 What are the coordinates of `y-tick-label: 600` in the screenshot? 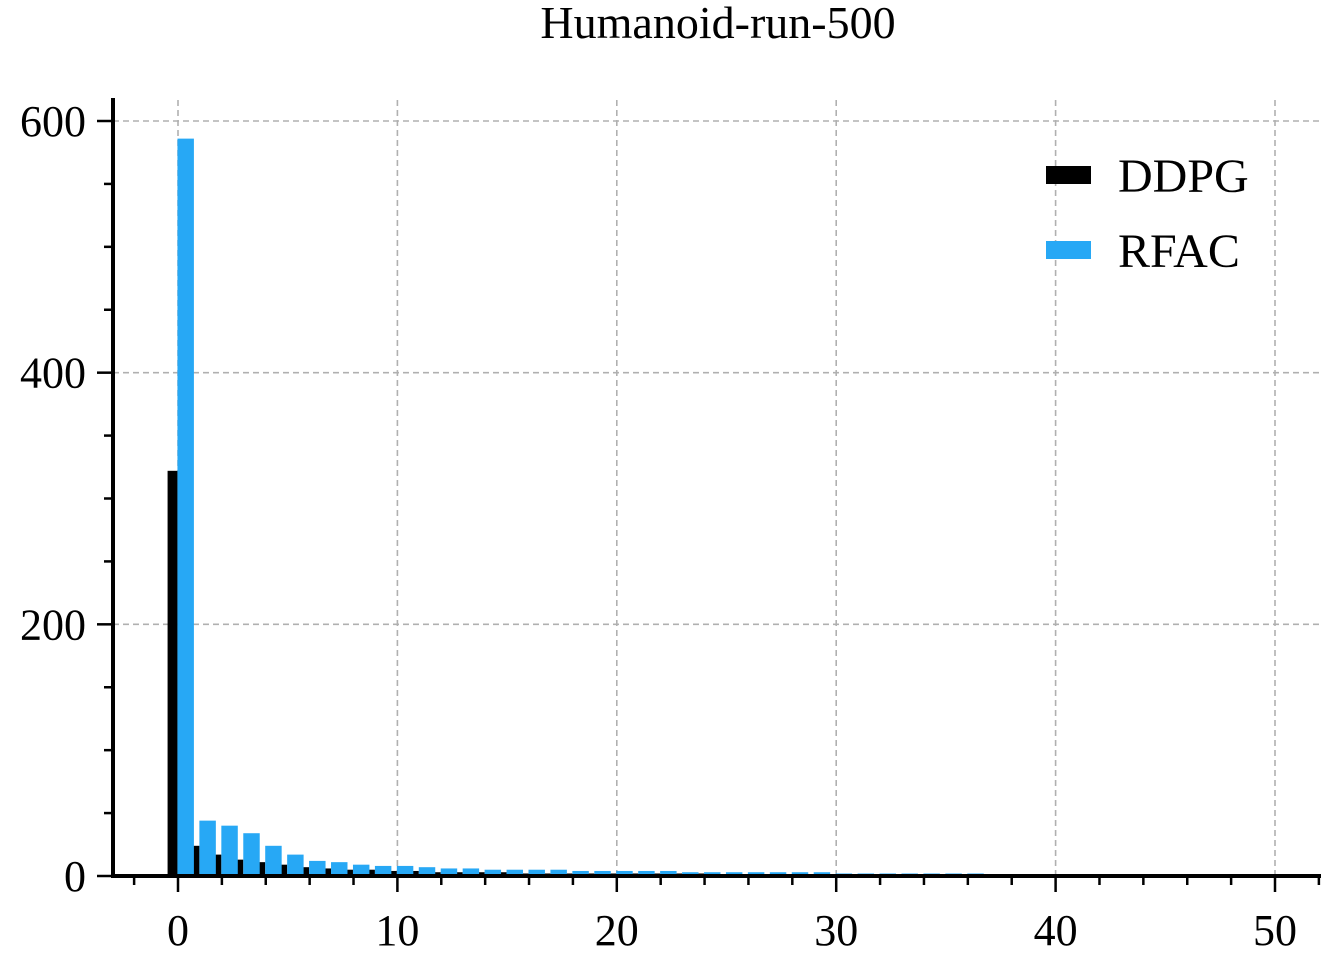 It's located at (53, 121).